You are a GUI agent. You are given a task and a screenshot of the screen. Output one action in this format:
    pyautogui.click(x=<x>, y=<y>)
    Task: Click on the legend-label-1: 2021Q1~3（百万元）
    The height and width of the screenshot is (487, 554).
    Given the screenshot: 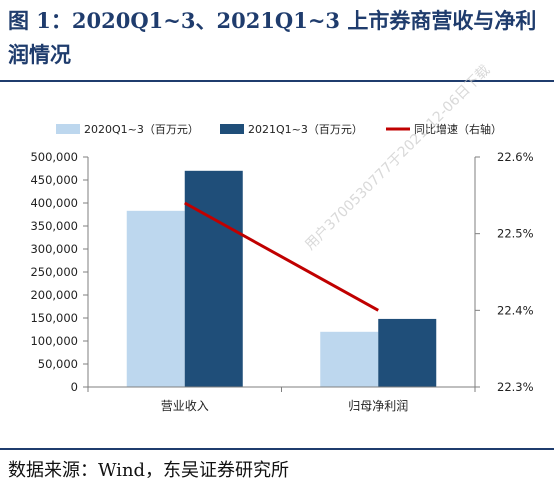 What is the action you would take?
    pyautogui.click(x=305, y=129)
    